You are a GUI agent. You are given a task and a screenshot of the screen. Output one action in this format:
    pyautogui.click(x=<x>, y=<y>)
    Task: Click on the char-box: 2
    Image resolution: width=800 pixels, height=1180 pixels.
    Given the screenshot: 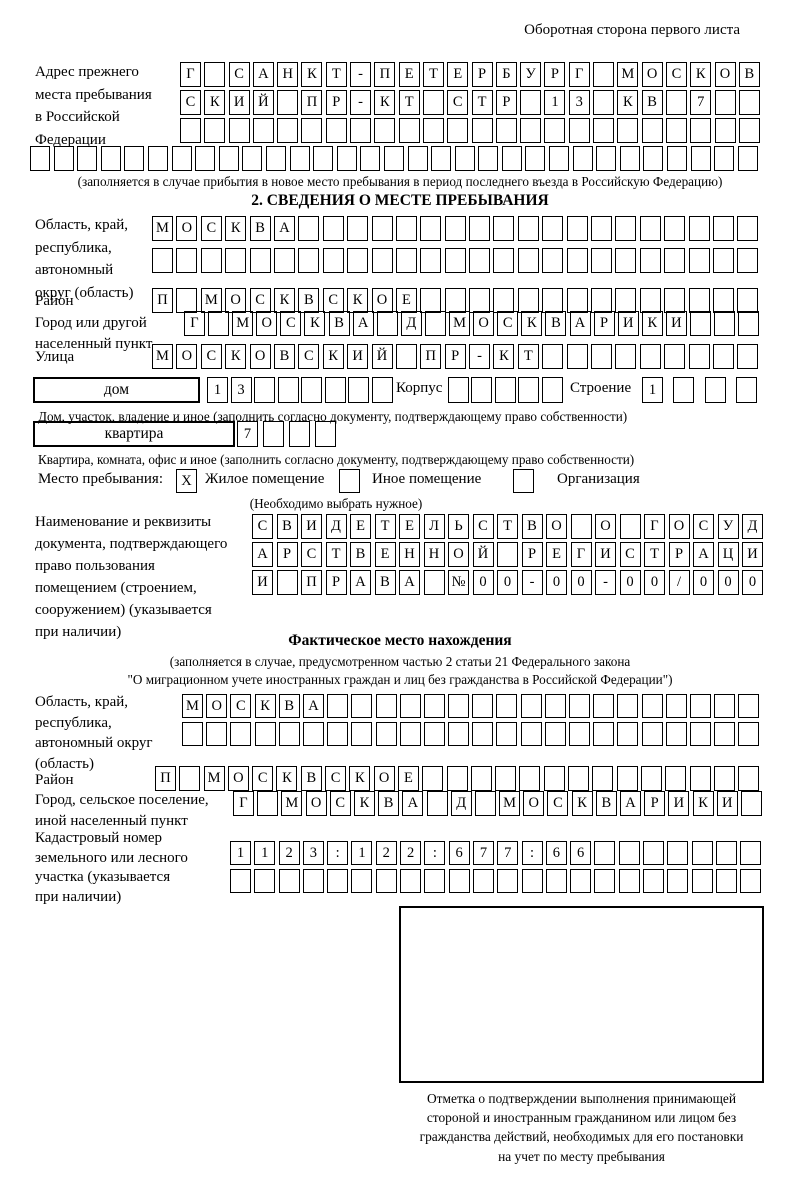 What is the action you would take?
    pyautogui.click(x=411, y=853)
    